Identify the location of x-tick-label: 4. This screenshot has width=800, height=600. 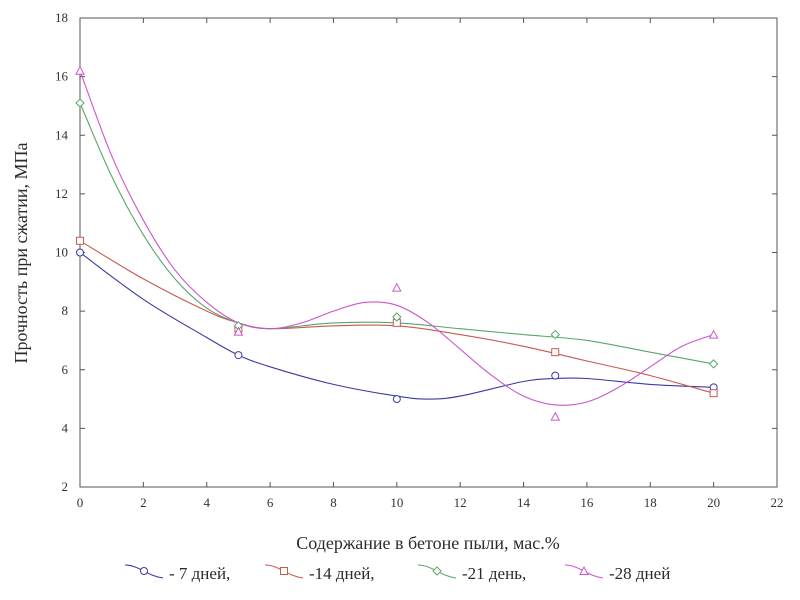
(206, 502).